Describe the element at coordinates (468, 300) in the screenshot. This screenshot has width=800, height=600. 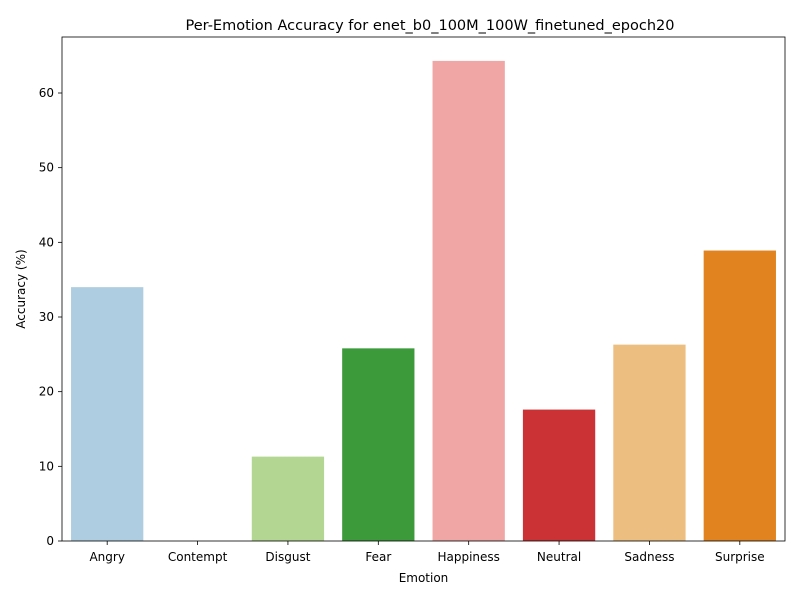
I see `bar-happiness` at that location.